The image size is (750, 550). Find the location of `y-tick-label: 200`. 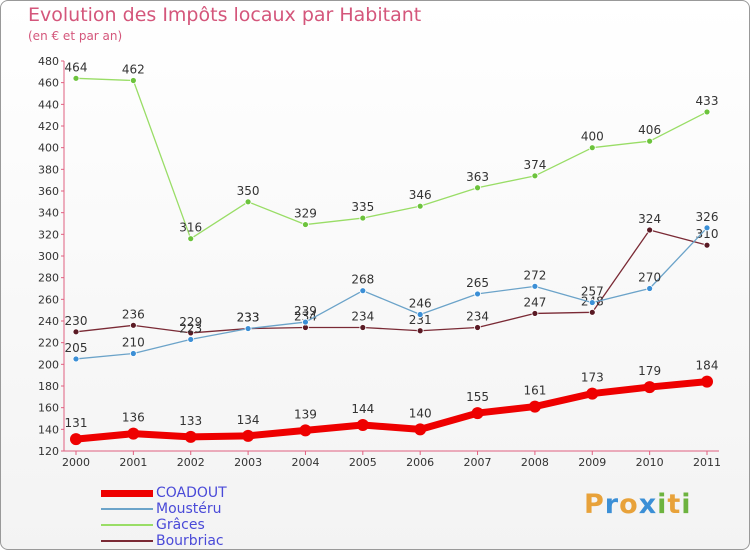

y-tick-label: 200 is located at coordinates (48, 364).